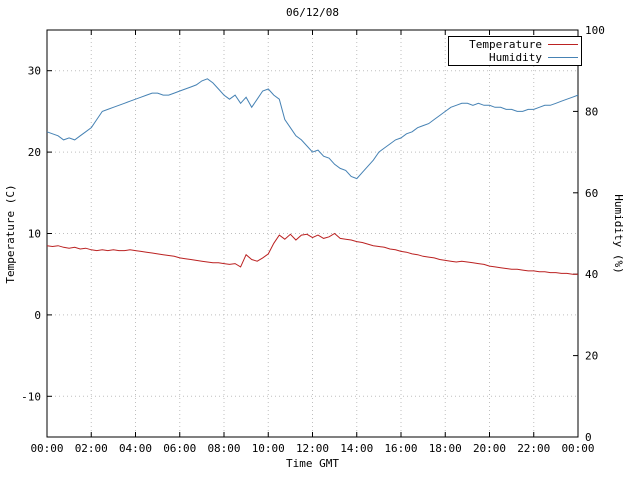 The image size is (640, 480). Describe the element at coordinates (10, 234) in the screenshot. I see `left-y-axis-label: Temperature (C)` at that location.